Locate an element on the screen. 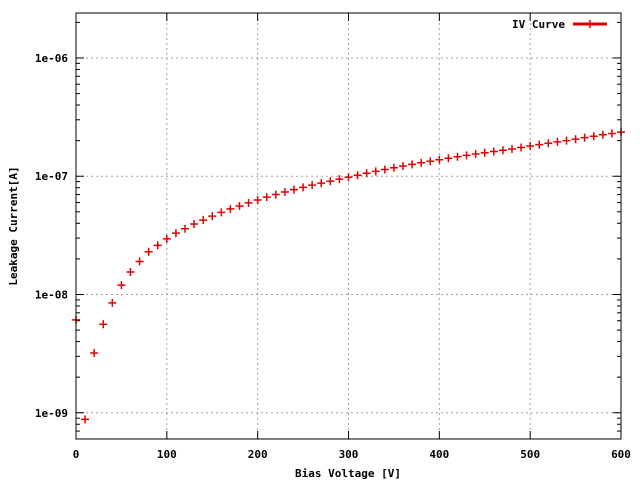 The image size is (640, 480). x-tick-labels: 0 100 200 300 400 500 600 is located at coordinates (352, 454).